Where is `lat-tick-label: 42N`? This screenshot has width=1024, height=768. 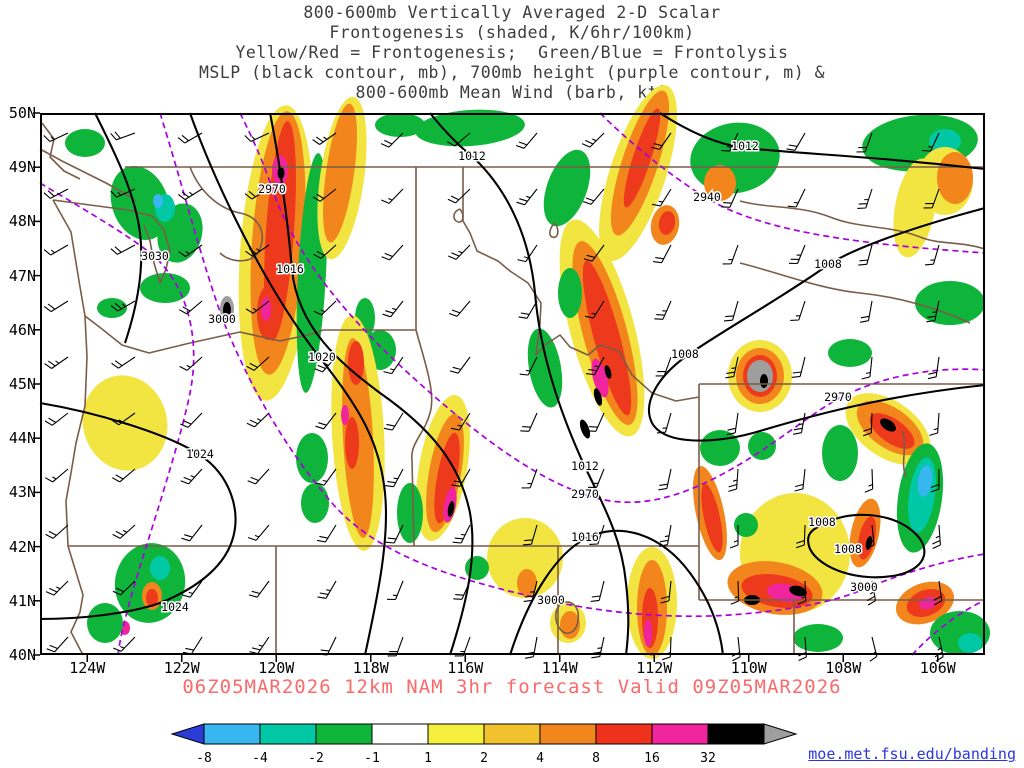
lat-tick-label: 42N is located at coordinates (22, 546).